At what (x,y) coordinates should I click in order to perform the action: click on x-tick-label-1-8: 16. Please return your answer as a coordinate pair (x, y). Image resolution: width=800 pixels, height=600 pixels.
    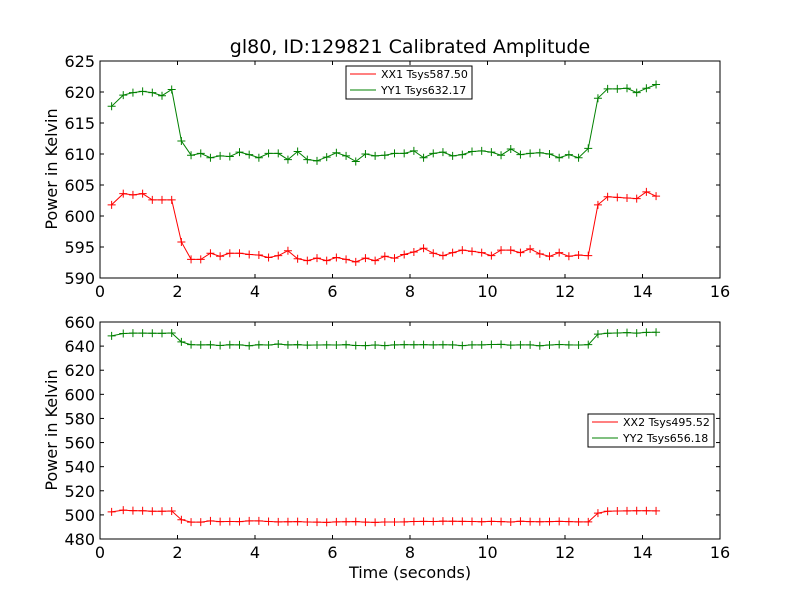
    Looking at the image, I should click on (720, 552).